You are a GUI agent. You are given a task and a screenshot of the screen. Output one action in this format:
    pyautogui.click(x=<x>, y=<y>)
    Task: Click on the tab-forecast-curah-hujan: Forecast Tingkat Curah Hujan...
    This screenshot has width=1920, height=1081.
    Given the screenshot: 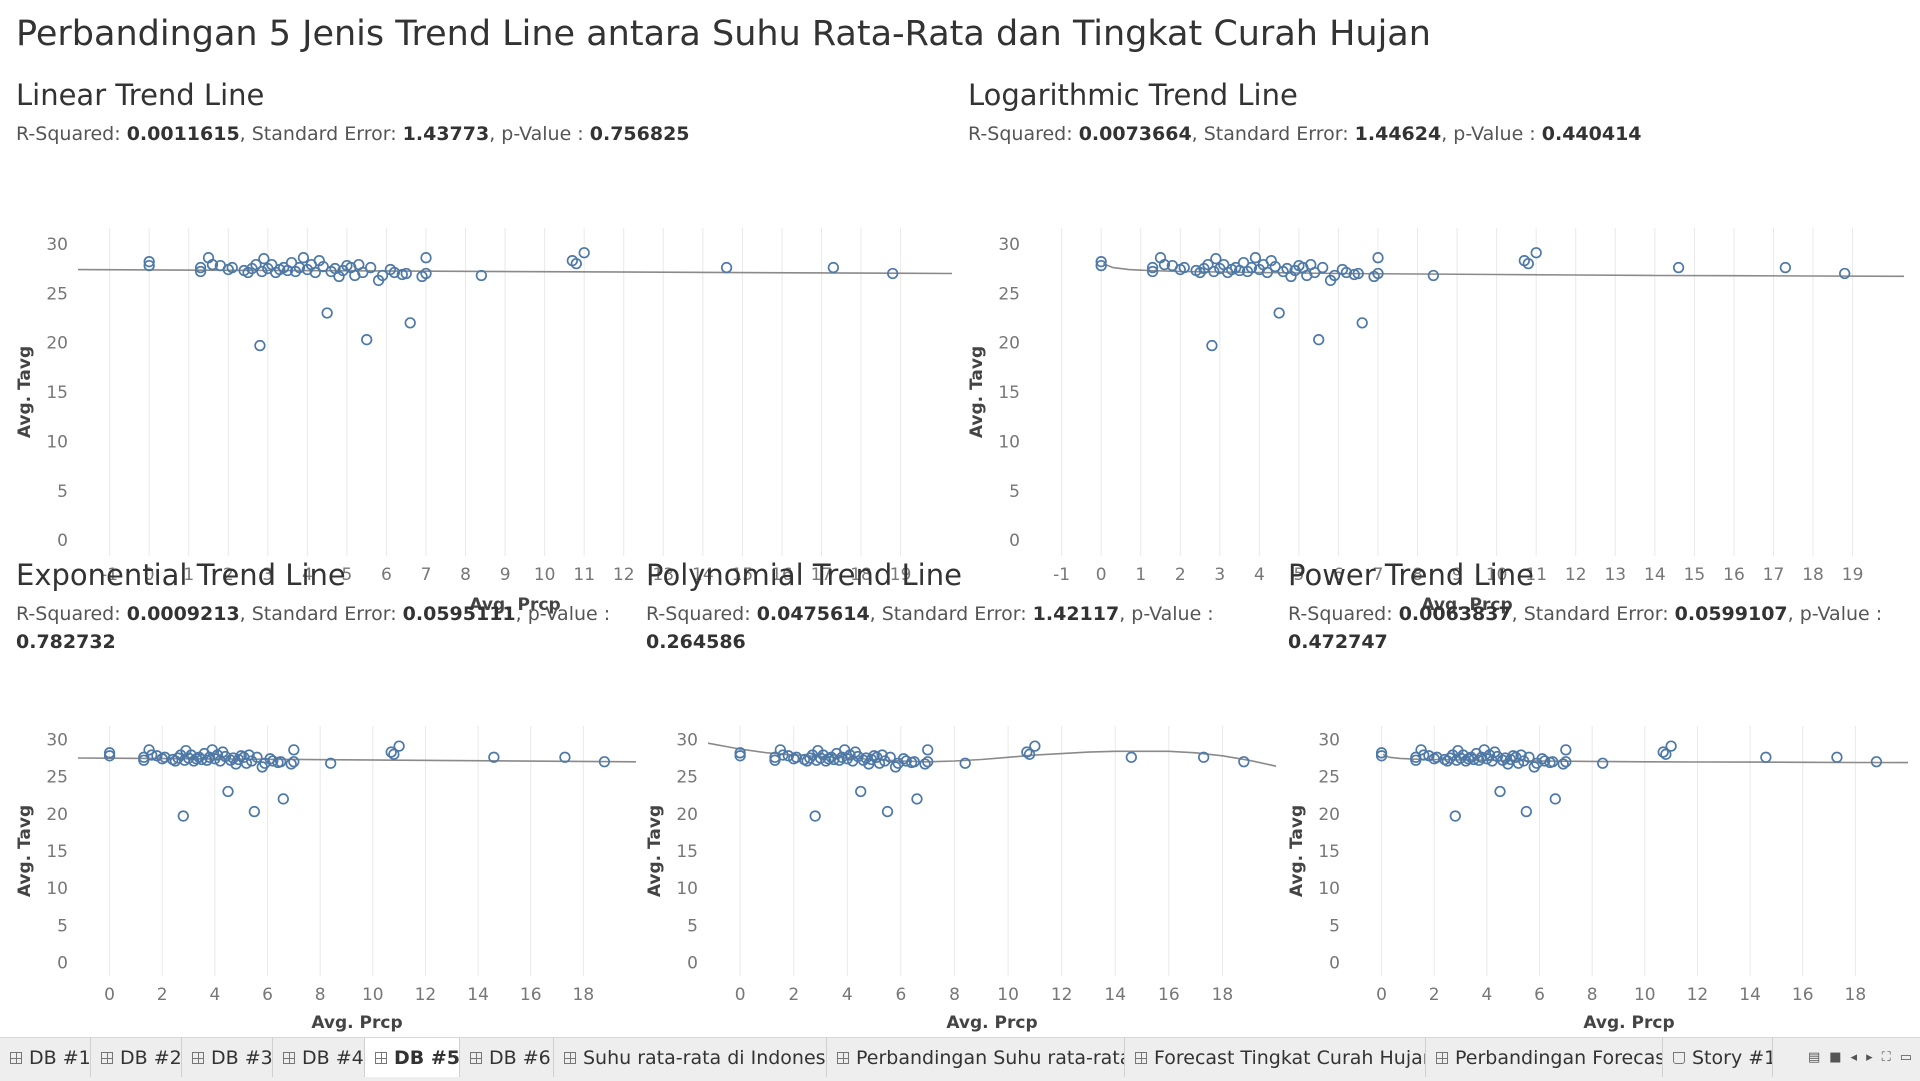 What is the action you would take?
    pyautogui.click(x=1275, y=1057)
    